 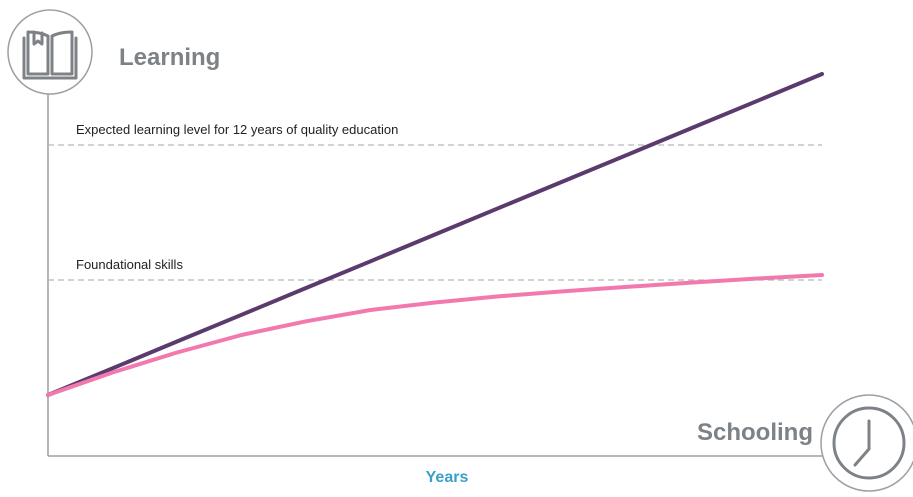 I want to click on y-axis-label: Learning, so click(x=169, y=57).